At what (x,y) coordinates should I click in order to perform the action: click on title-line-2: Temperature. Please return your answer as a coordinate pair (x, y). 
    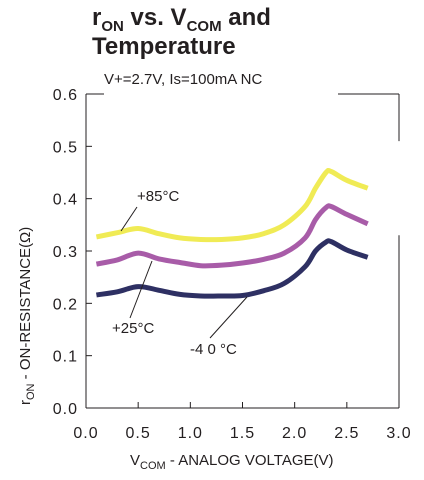
    Looking at the image, I should click on (164, 46).